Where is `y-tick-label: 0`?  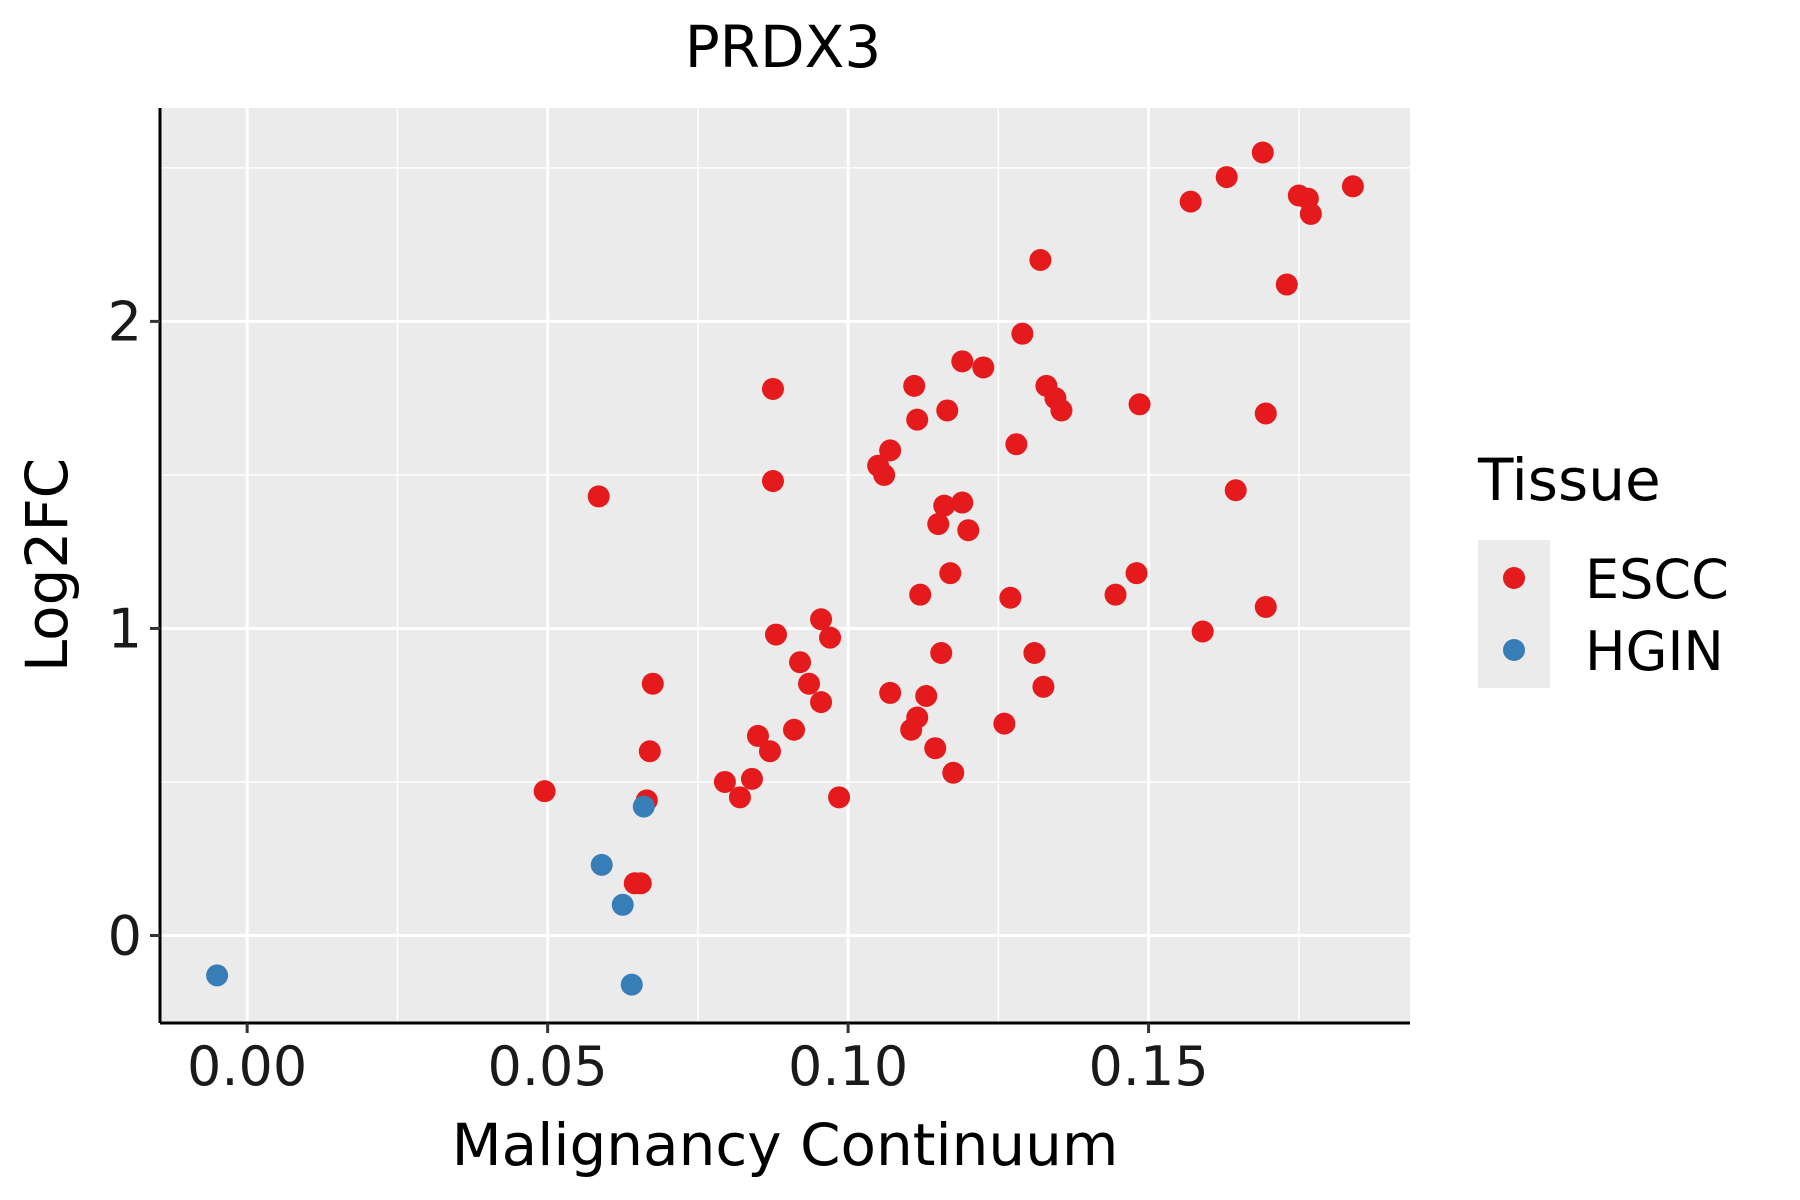
y-tick-label: 0 is located at coordinates (125, 935).